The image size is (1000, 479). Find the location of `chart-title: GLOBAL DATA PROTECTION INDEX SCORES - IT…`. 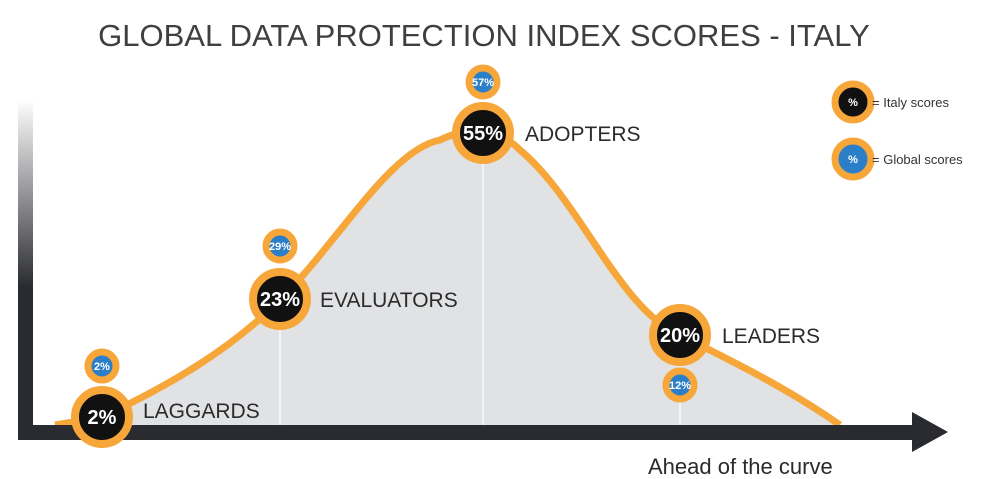

chart-title: GLOBAL DATA PROTECTION INDEX SCORES - IT… is located at coordinates (484, 35).